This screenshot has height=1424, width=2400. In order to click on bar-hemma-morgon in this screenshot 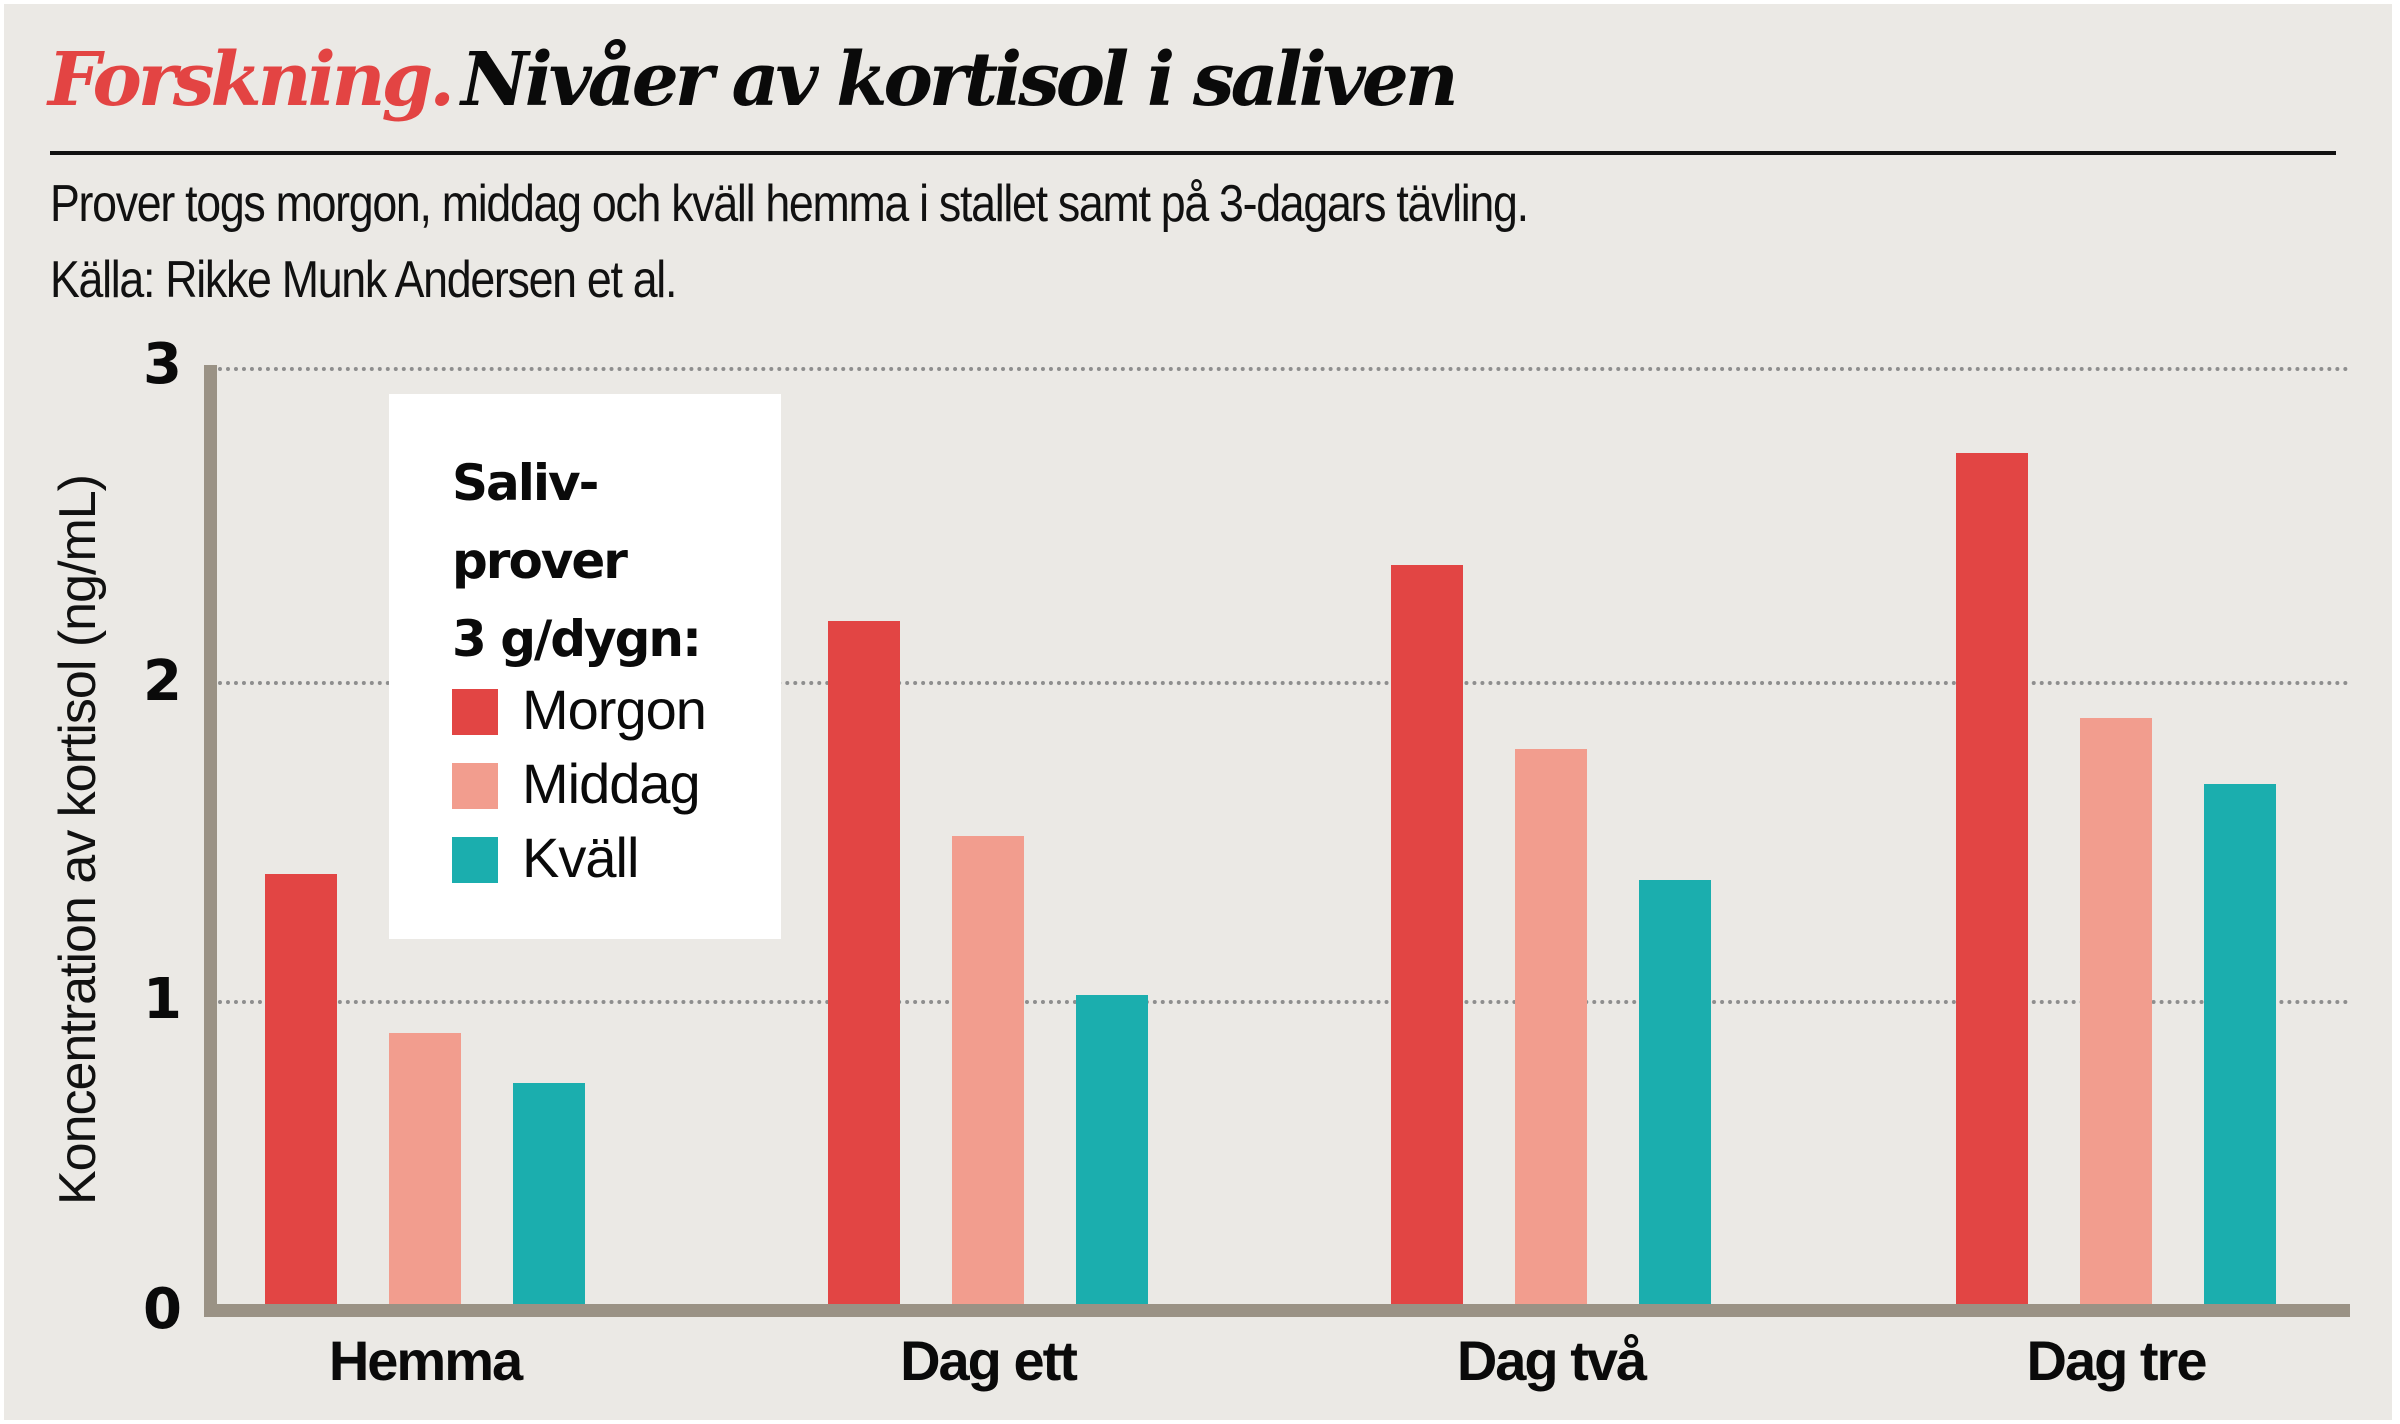, I will do `click(301, 1089)`.